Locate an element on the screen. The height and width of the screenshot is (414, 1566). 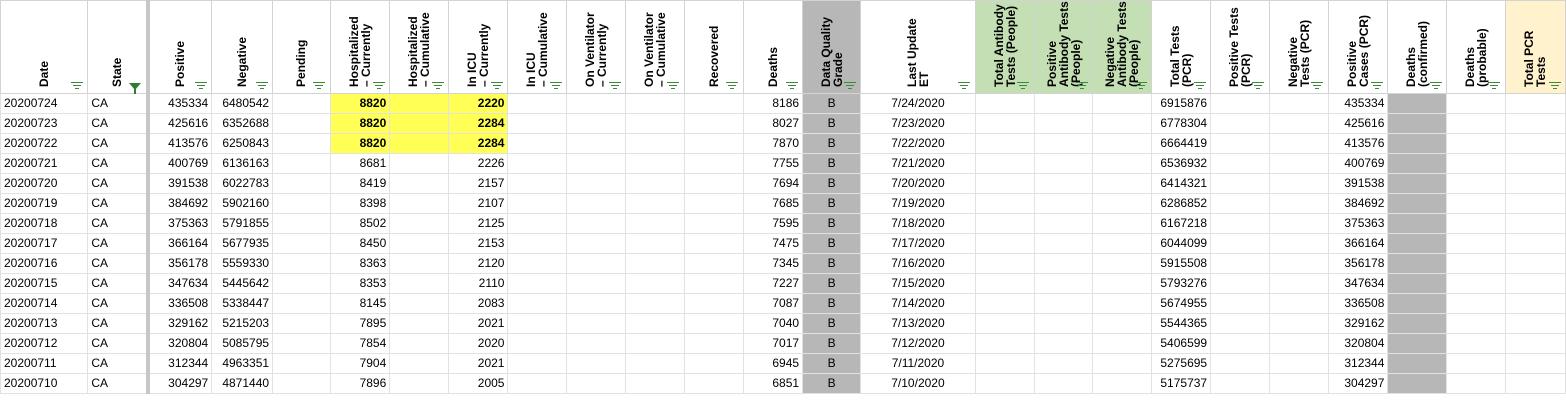
cell-positive: 400769 is located at coordinates (180, 163).